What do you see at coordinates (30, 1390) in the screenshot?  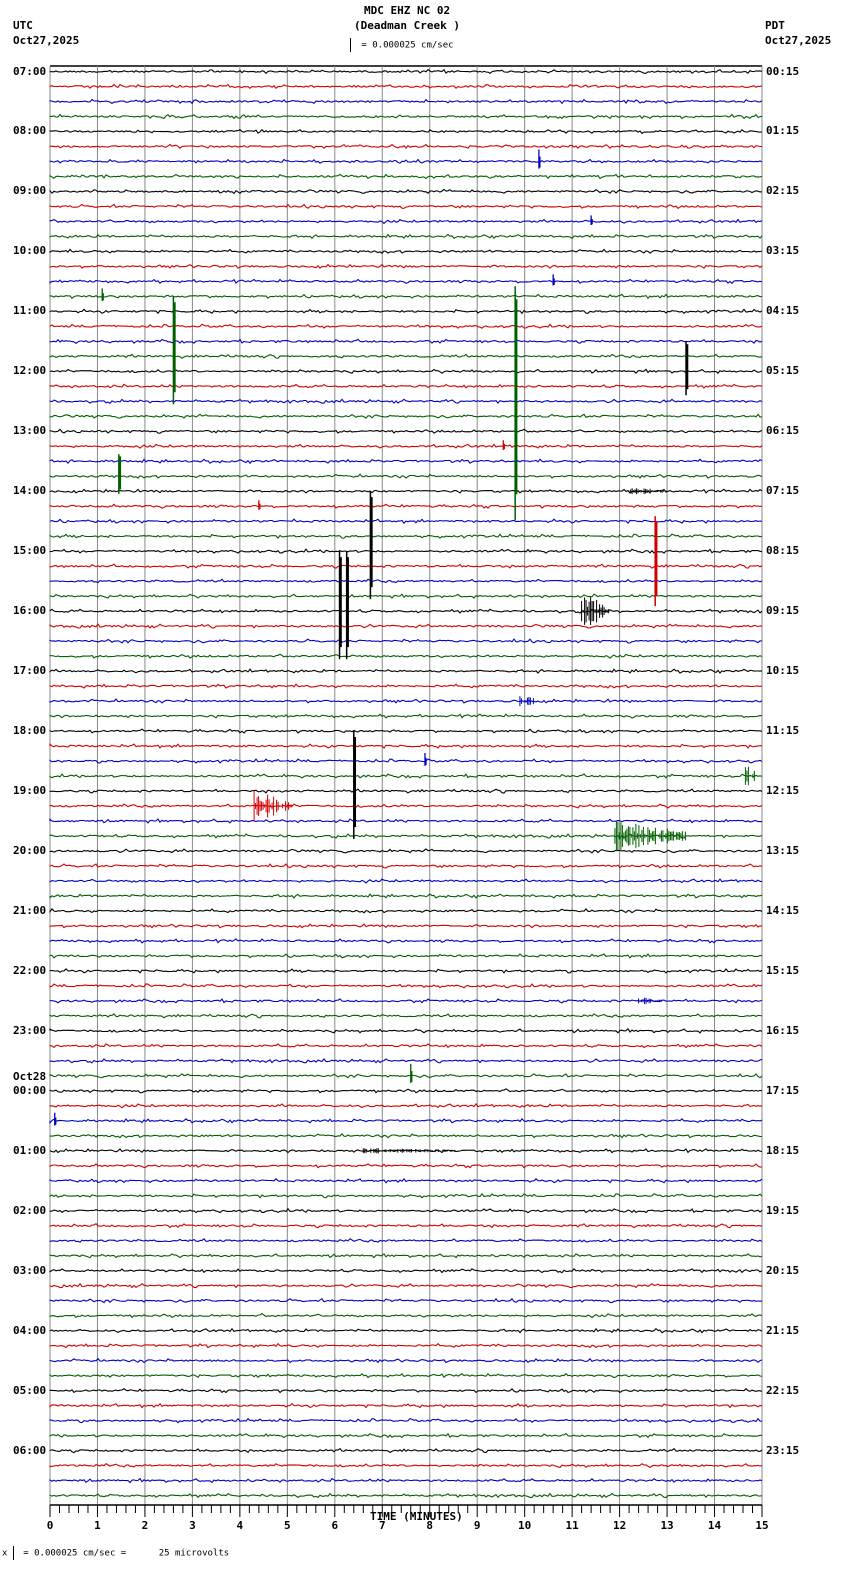 I see `utc-hour-label: 05:00` at bounding box center [30, 1390].